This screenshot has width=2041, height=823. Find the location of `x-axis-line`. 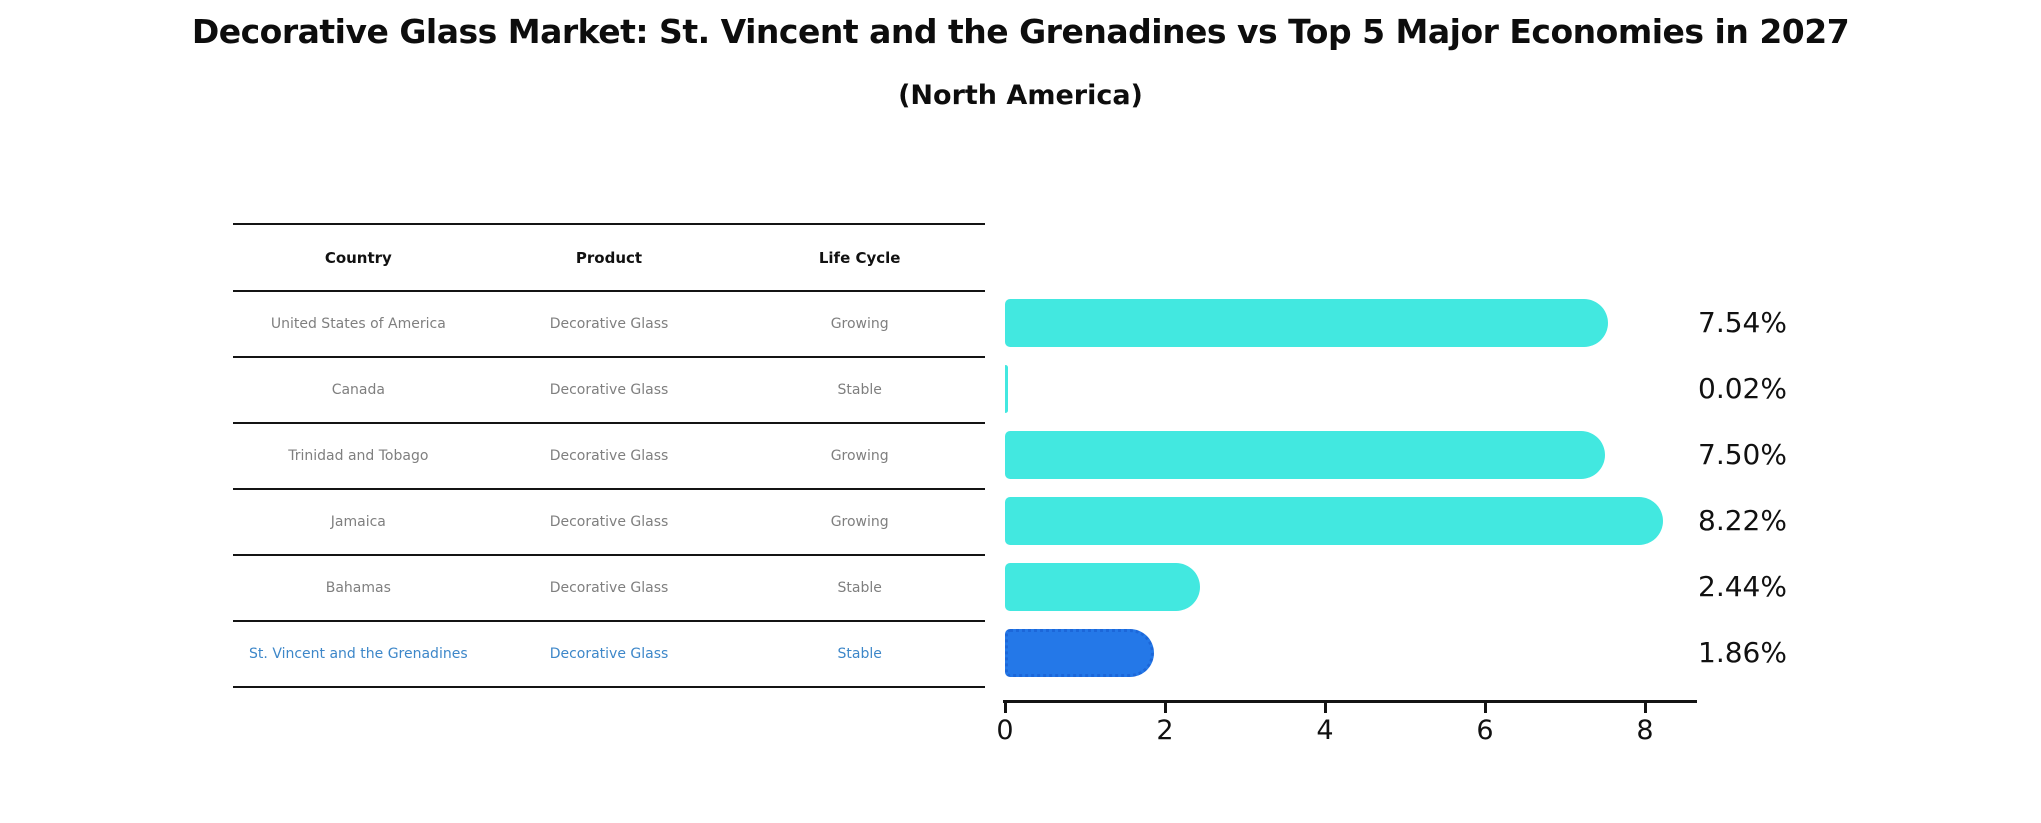

x-axis-line is located at coordinates (1350, 701).